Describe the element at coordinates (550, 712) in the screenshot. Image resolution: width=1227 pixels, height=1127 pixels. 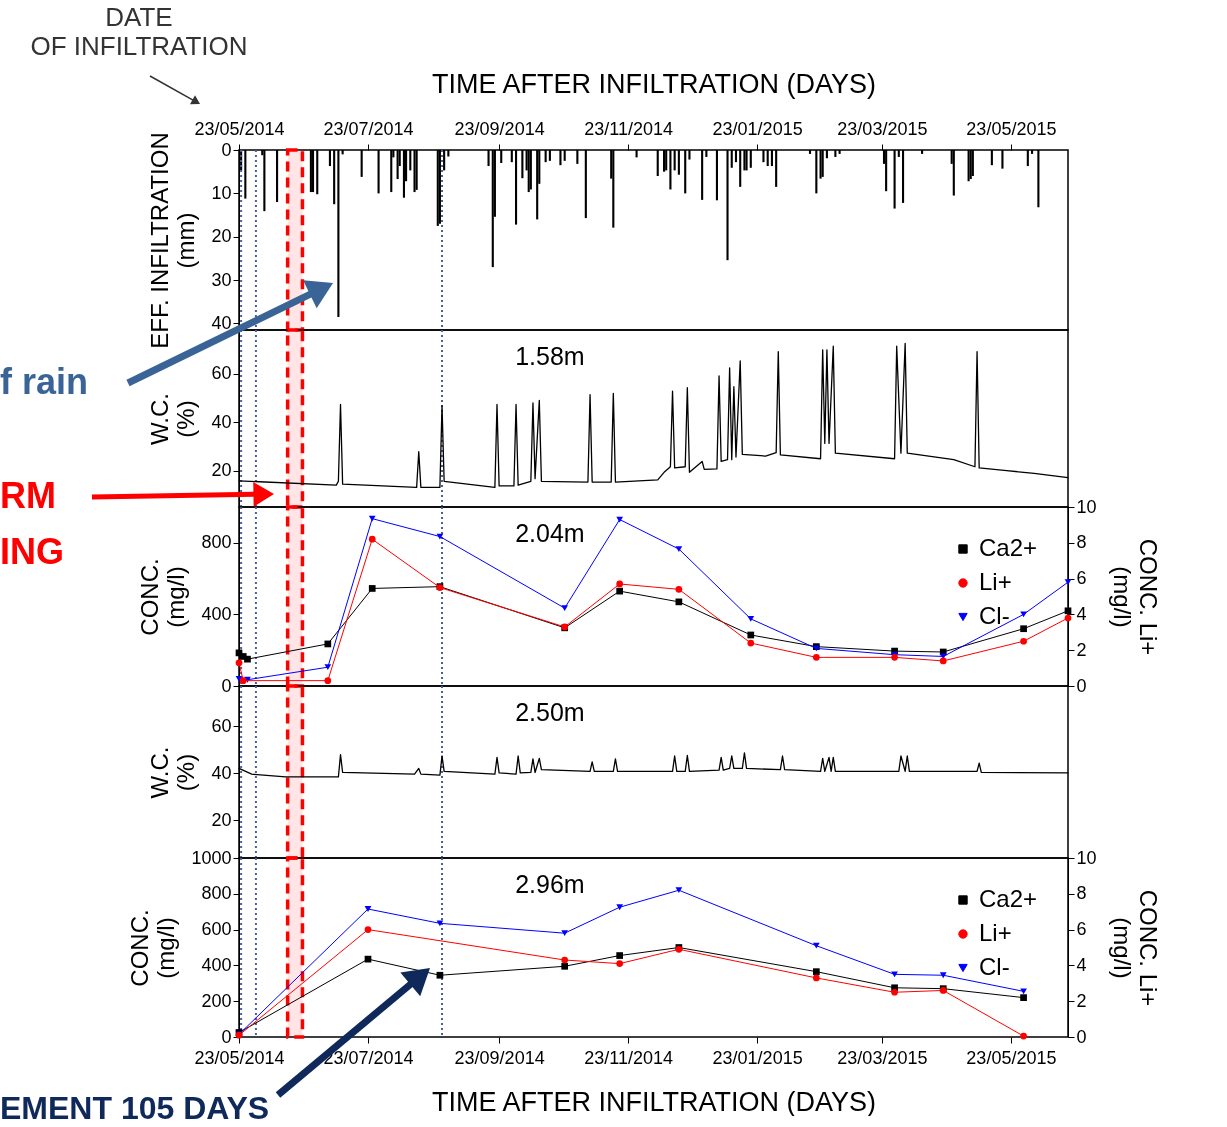
I see `text: 2.50m` at that location.